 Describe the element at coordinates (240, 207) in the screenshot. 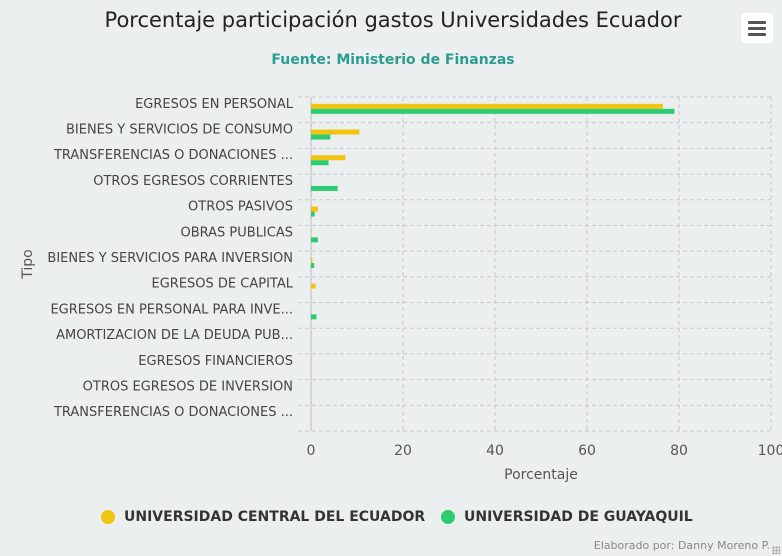

I see `y-tick-label: OTROS PASIVOS` at that location.